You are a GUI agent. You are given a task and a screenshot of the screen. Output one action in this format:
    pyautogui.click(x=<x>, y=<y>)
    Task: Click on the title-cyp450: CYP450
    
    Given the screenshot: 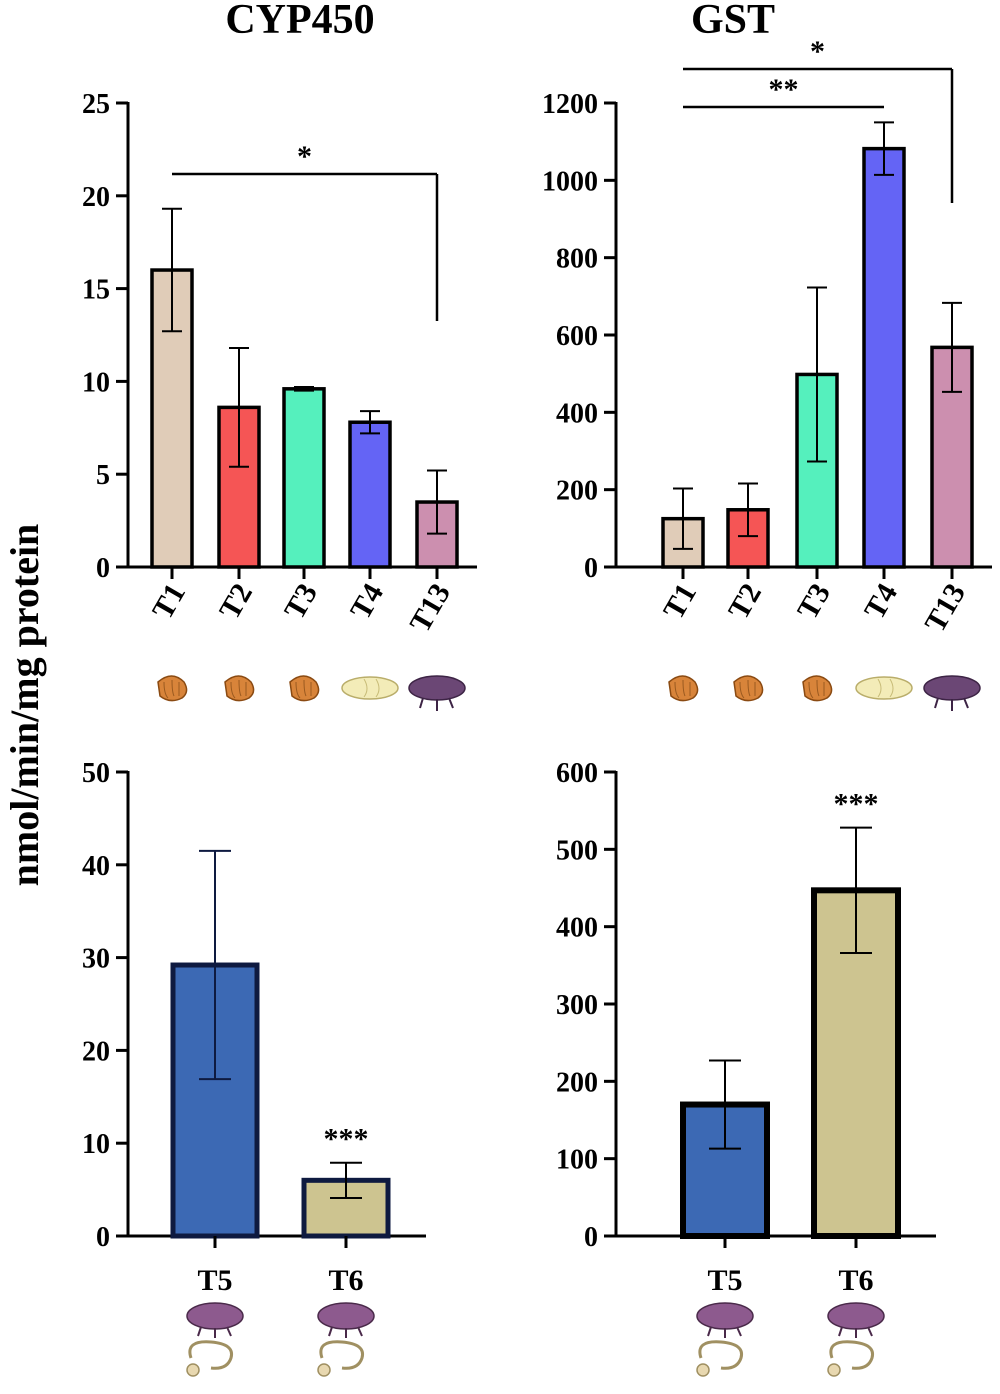 What is the action you would take?
    pyautogui.click(x=299, y=21)
    